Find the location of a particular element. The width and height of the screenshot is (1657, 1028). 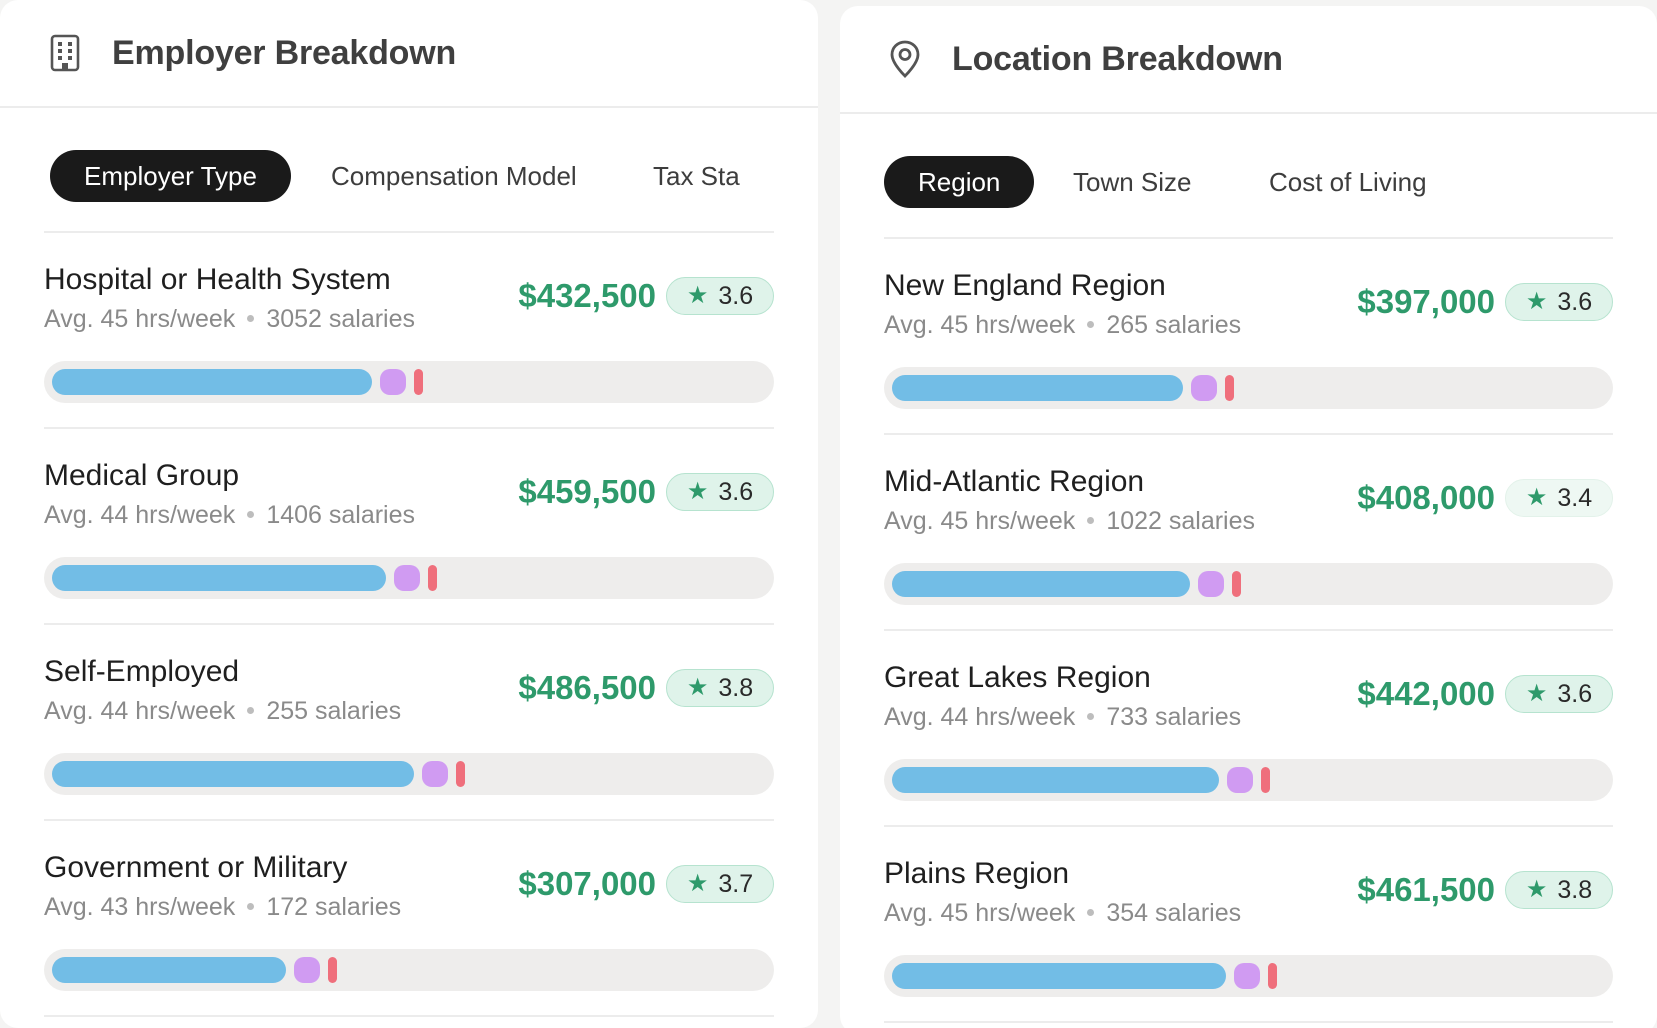

row-meta: Avg. 45 hrs/week 354 salaries is located at coordinates (1062, 913).